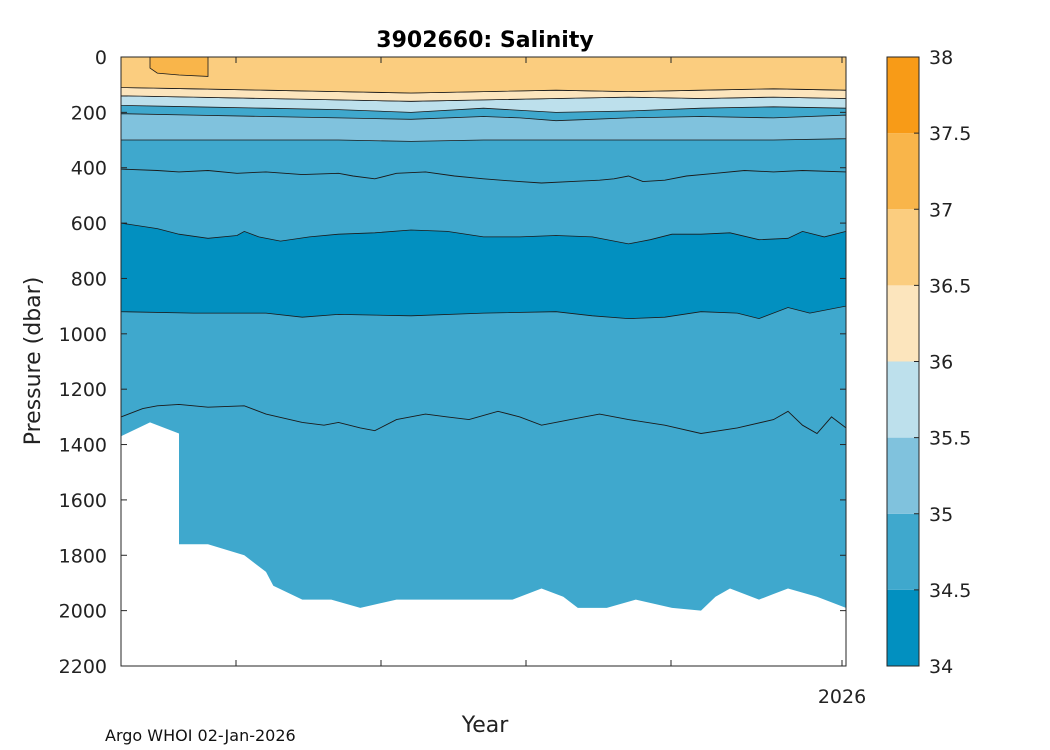 This screenshot has width=1050, height=750. What do you see at coordinates (83, 667) in the screenshot?
I see `y-tick-label: 2200` at bounding box center [83, 667].